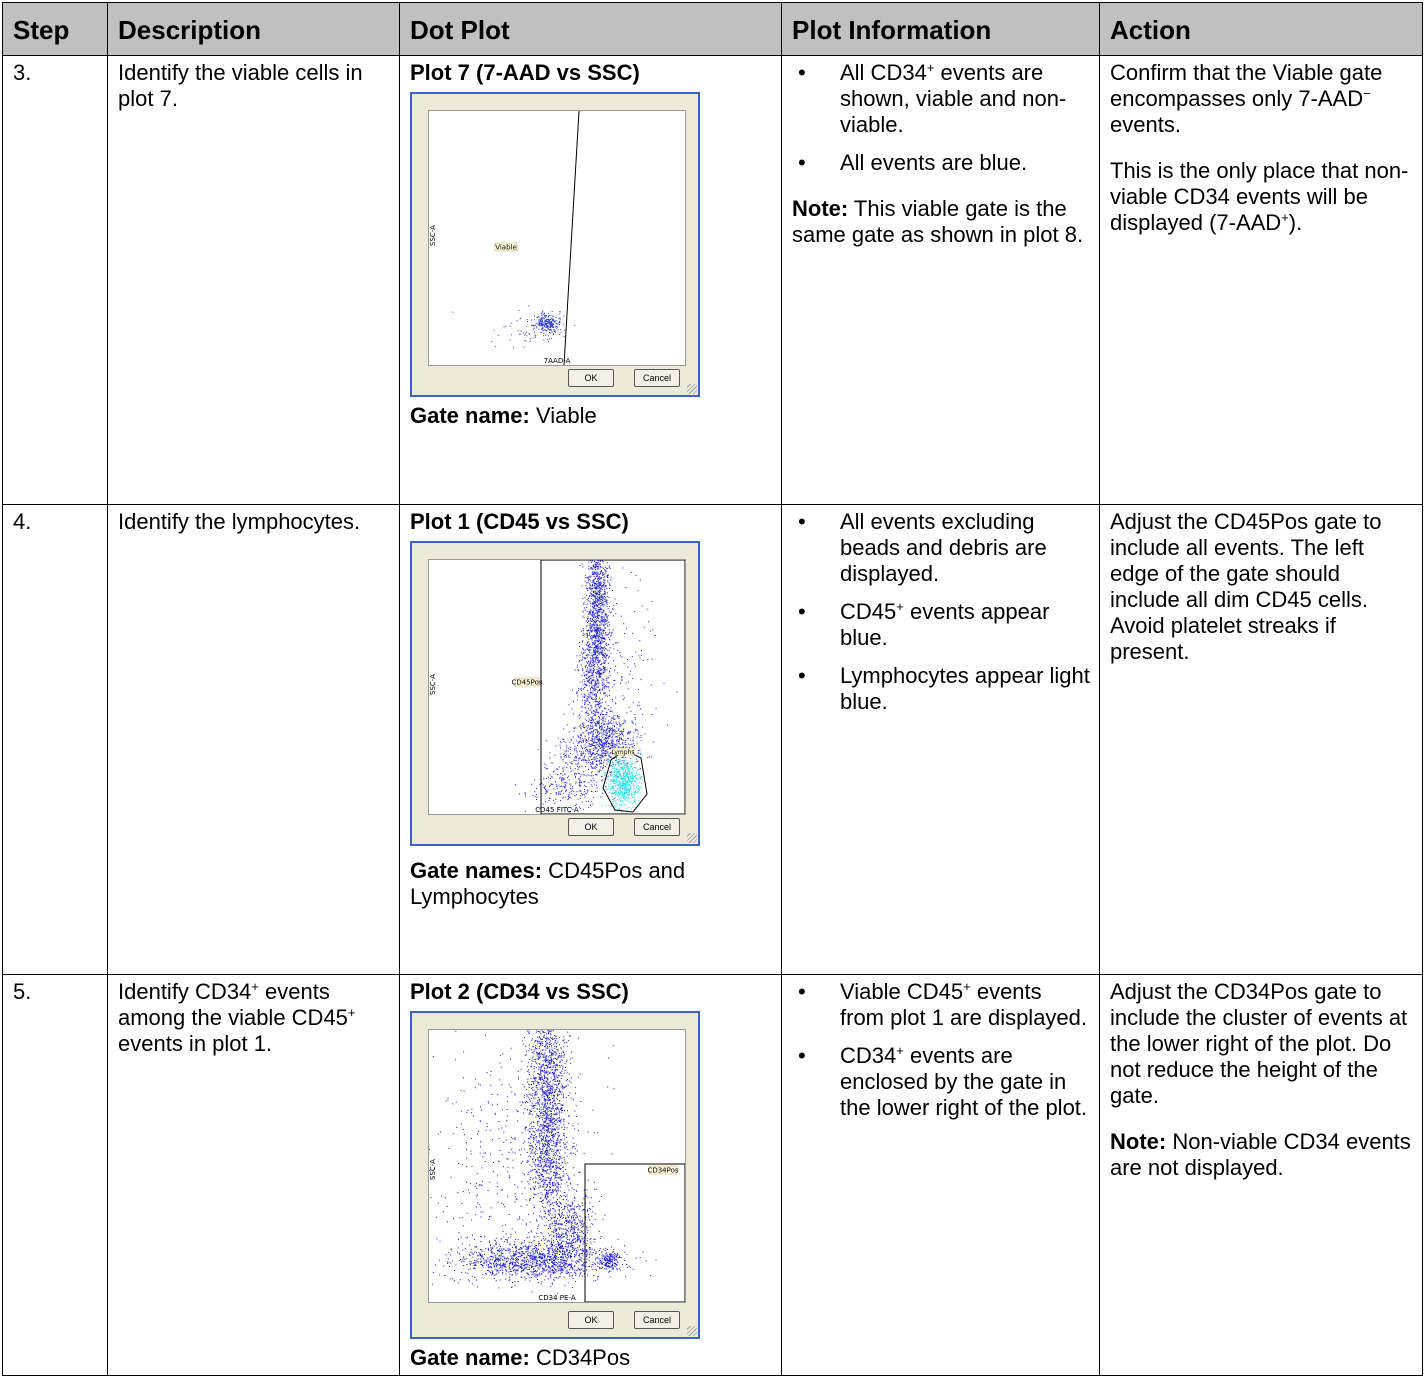 The image size is (1424, 1376). What do you see at coordinates (557, 1166) in the screenshot?
I see `dot-plot-2: CD34Pos SSC-A CD34 PE-A` at bounding box center [557, 1166].